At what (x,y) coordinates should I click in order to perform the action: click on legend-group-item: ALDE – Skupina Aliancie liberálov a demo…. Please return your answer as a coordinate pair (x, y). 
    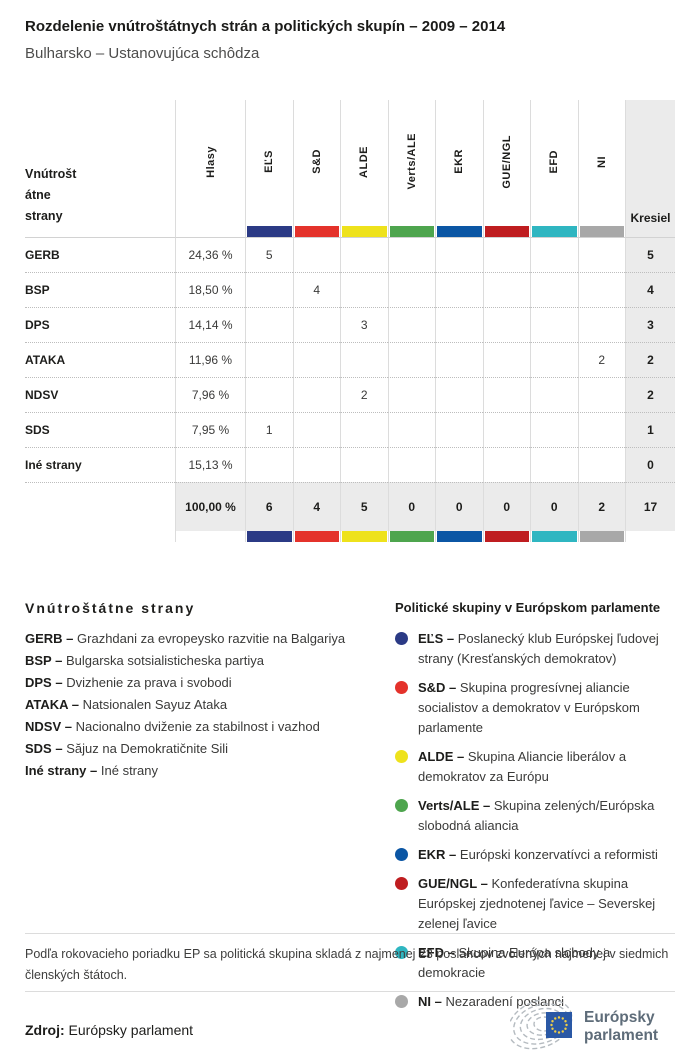
    Looking at the image, I should click on (537, 767).